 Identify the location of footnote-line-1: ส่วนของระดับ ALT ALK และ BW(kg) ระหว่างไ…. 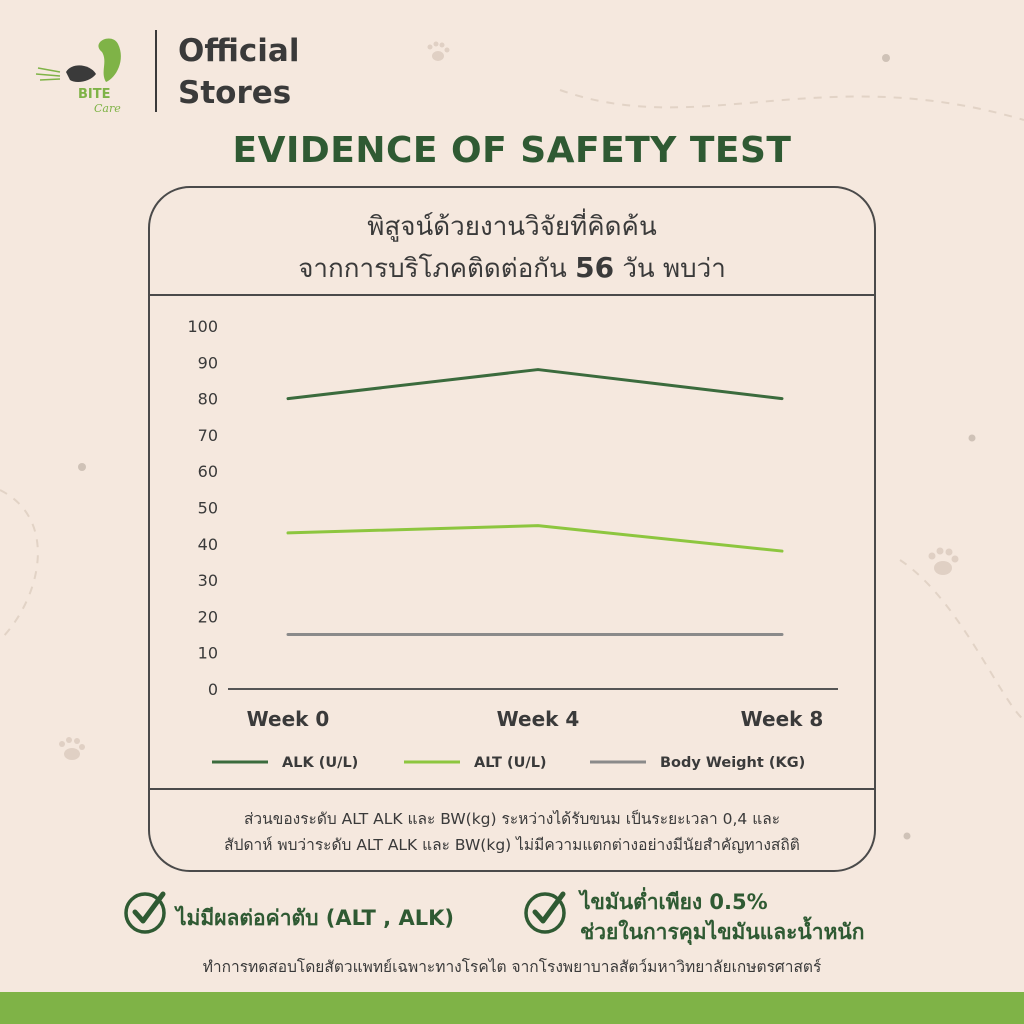
(512, 819).